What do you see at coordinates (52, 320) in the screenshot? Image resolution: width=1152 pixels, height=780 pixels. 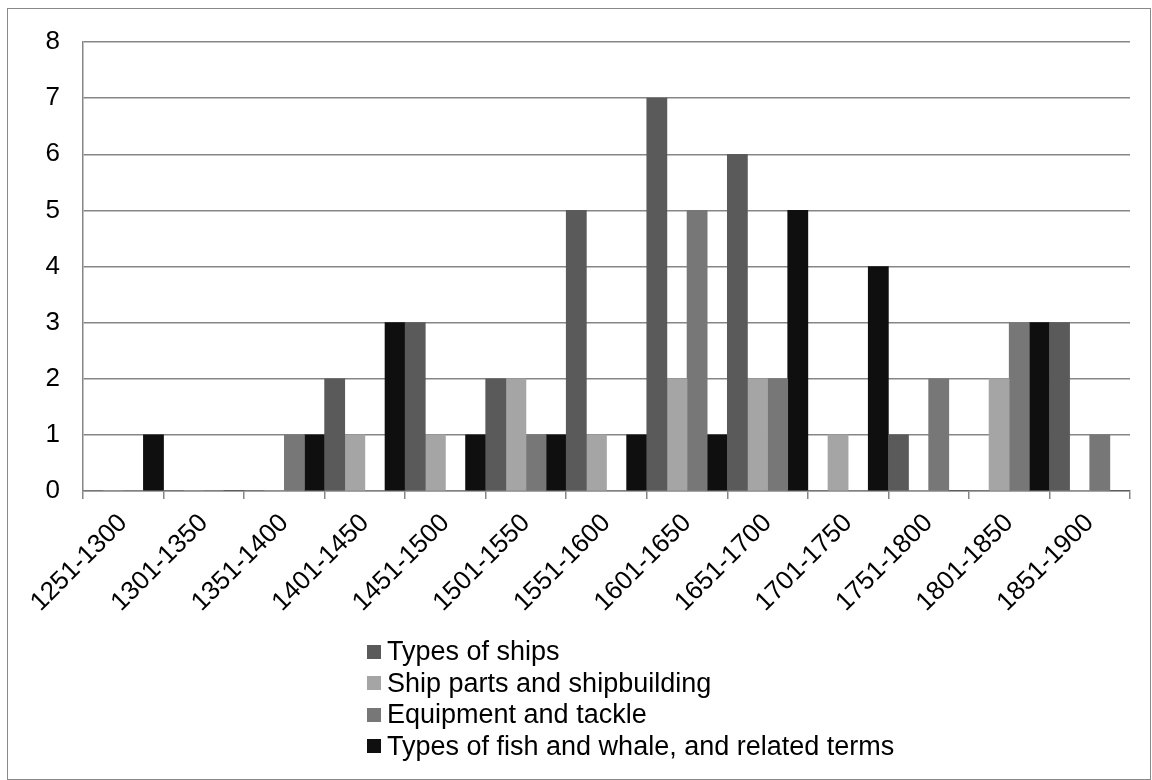 I see `y-tick-label: 3` at bounding box center [52, 320].